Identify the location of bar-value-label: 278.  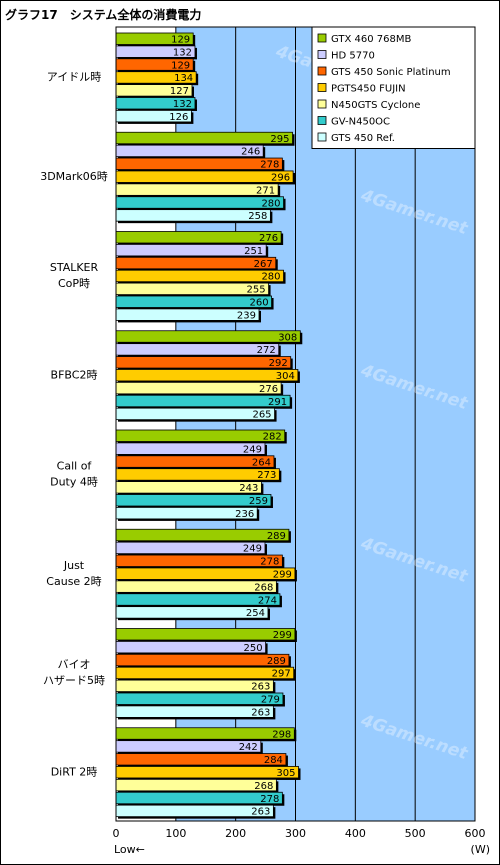
(269, 562).